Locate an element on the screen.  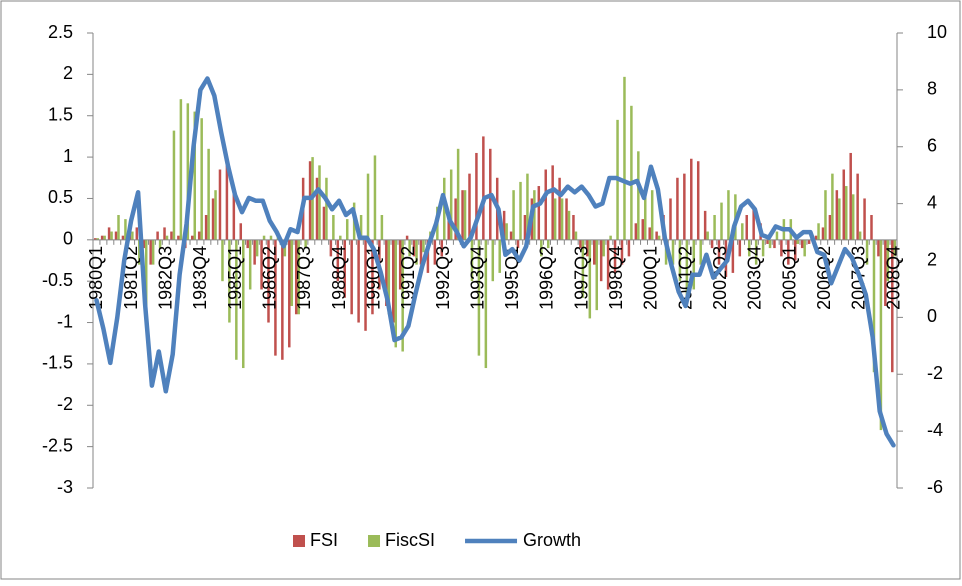
x-tick-label: 2008Q4 is located at coordinates (893, 278).